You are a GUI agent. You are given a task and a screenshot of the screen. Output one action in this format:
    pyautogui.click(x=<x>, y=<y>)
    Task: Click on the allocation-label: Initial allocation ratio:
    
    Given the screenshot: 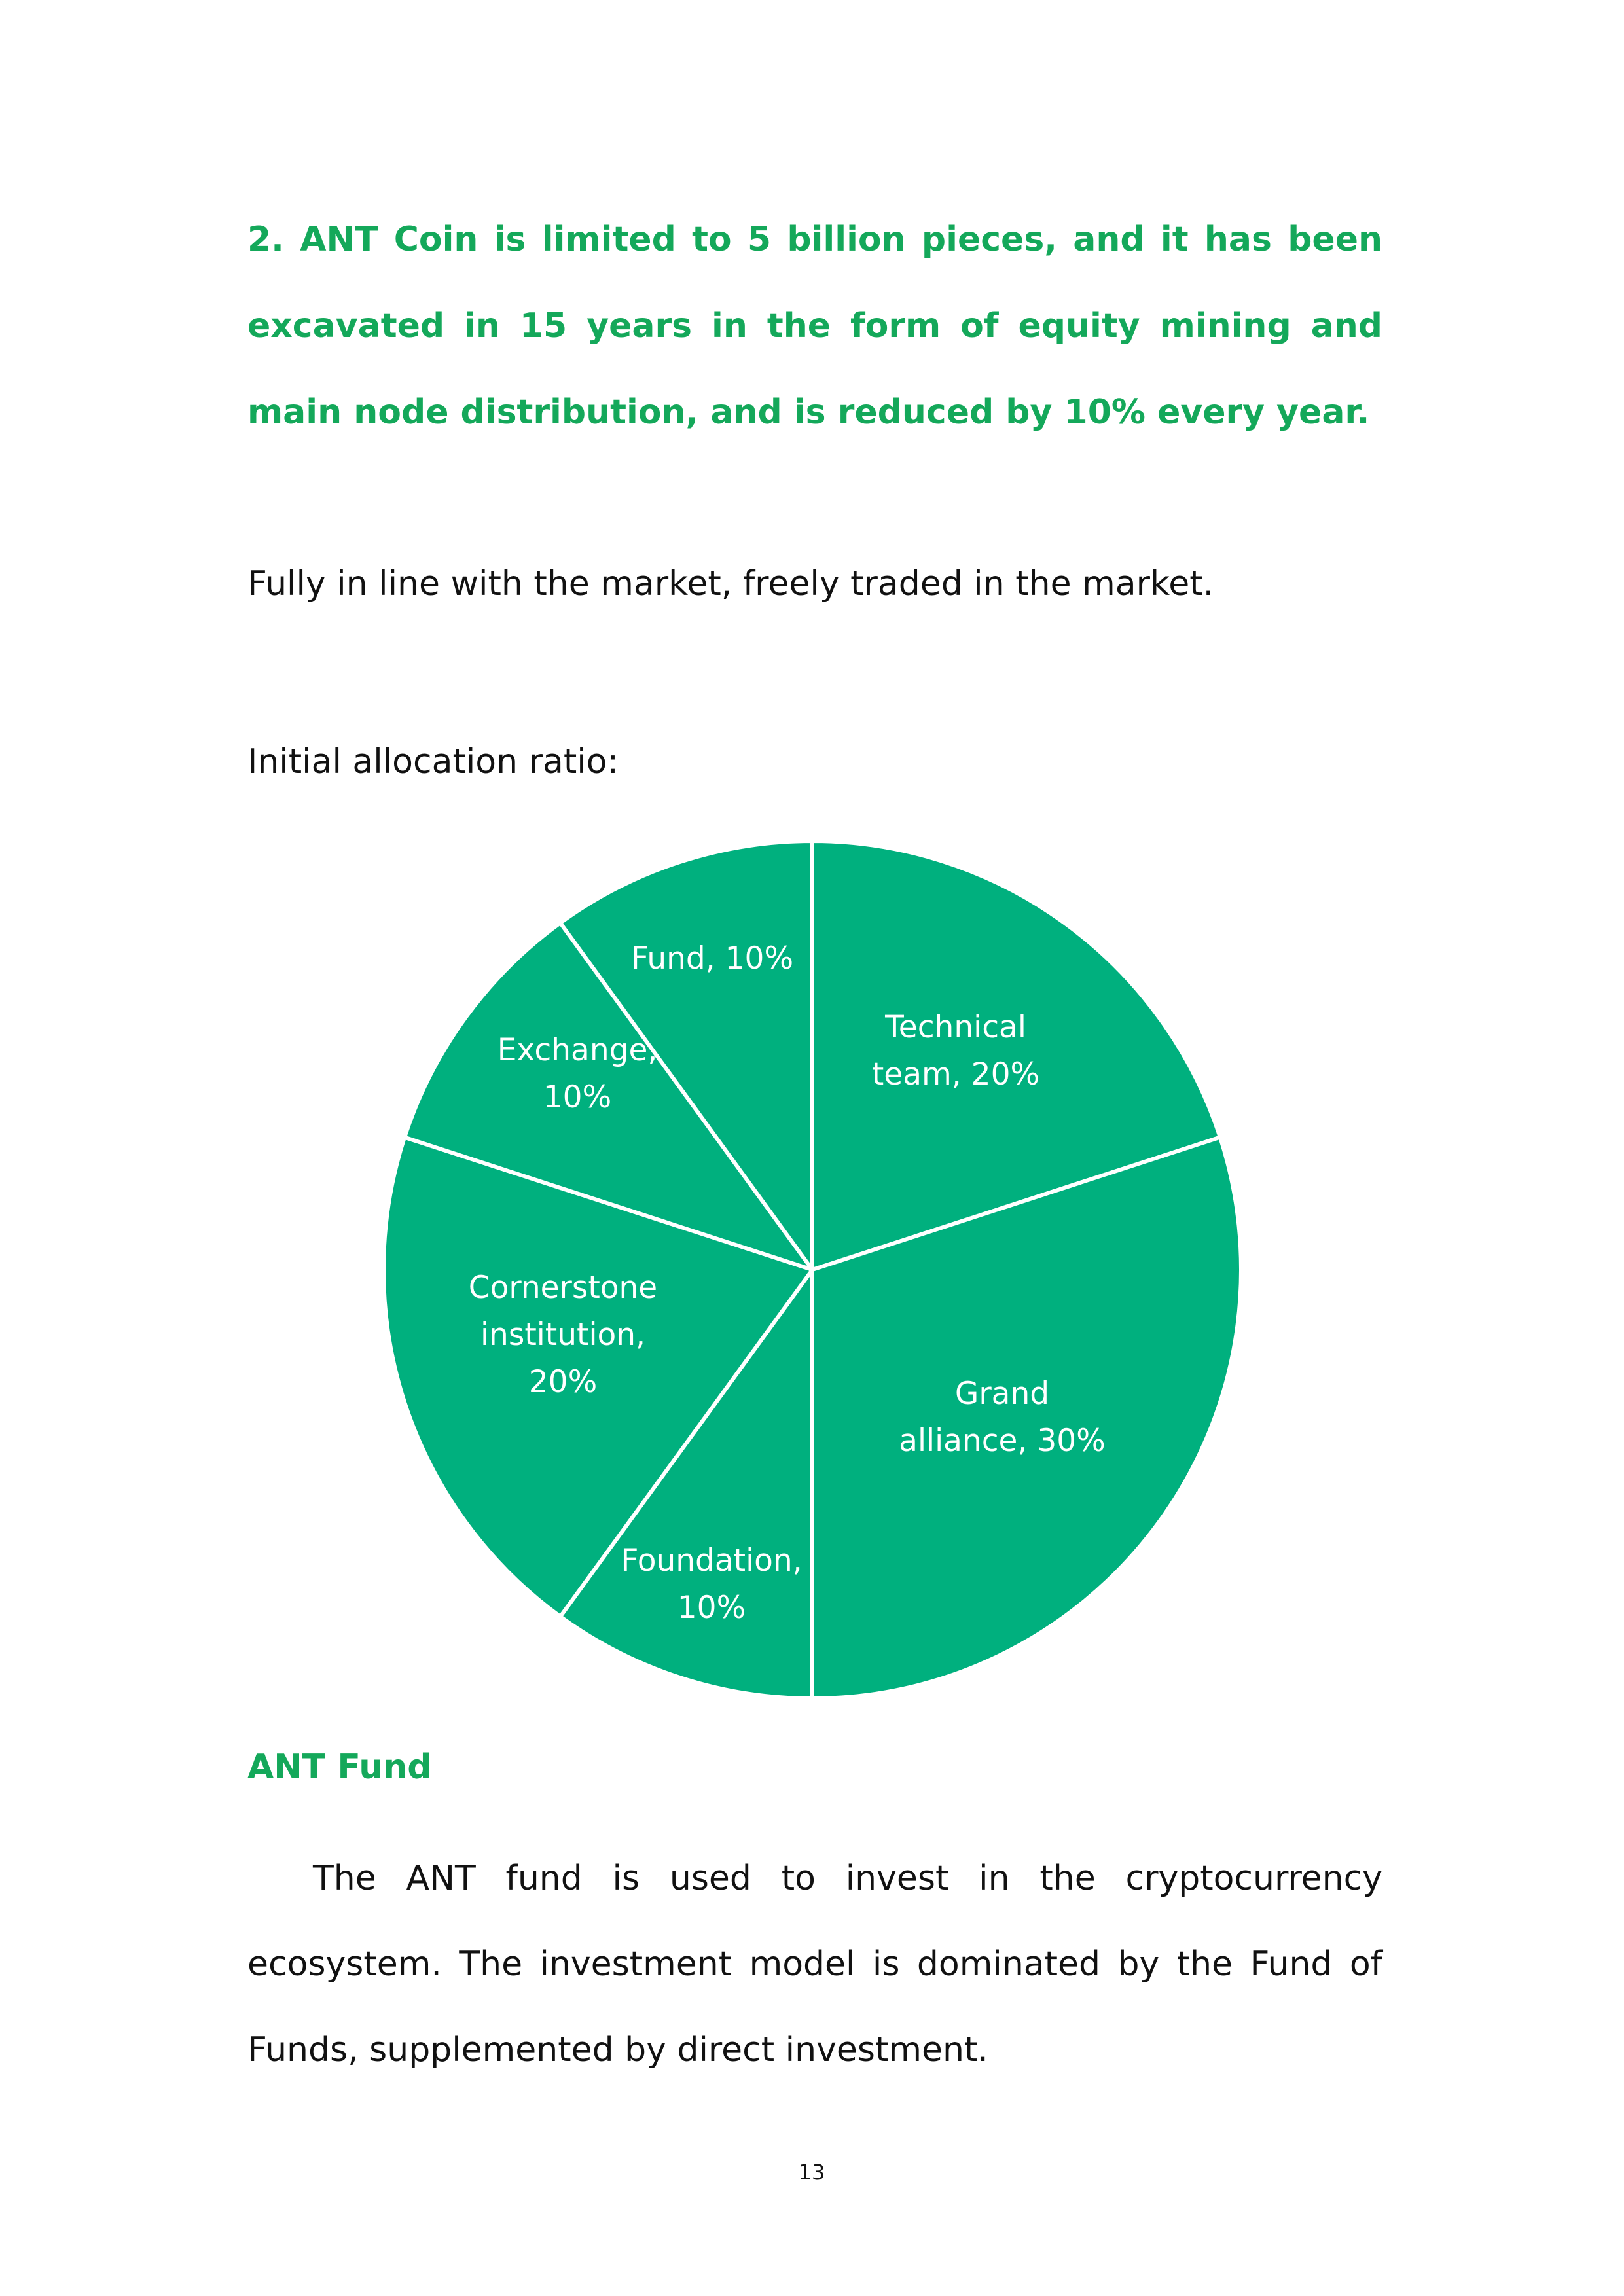 What is the action you would take?
    pyautogui.click(x=433, y=761)
    